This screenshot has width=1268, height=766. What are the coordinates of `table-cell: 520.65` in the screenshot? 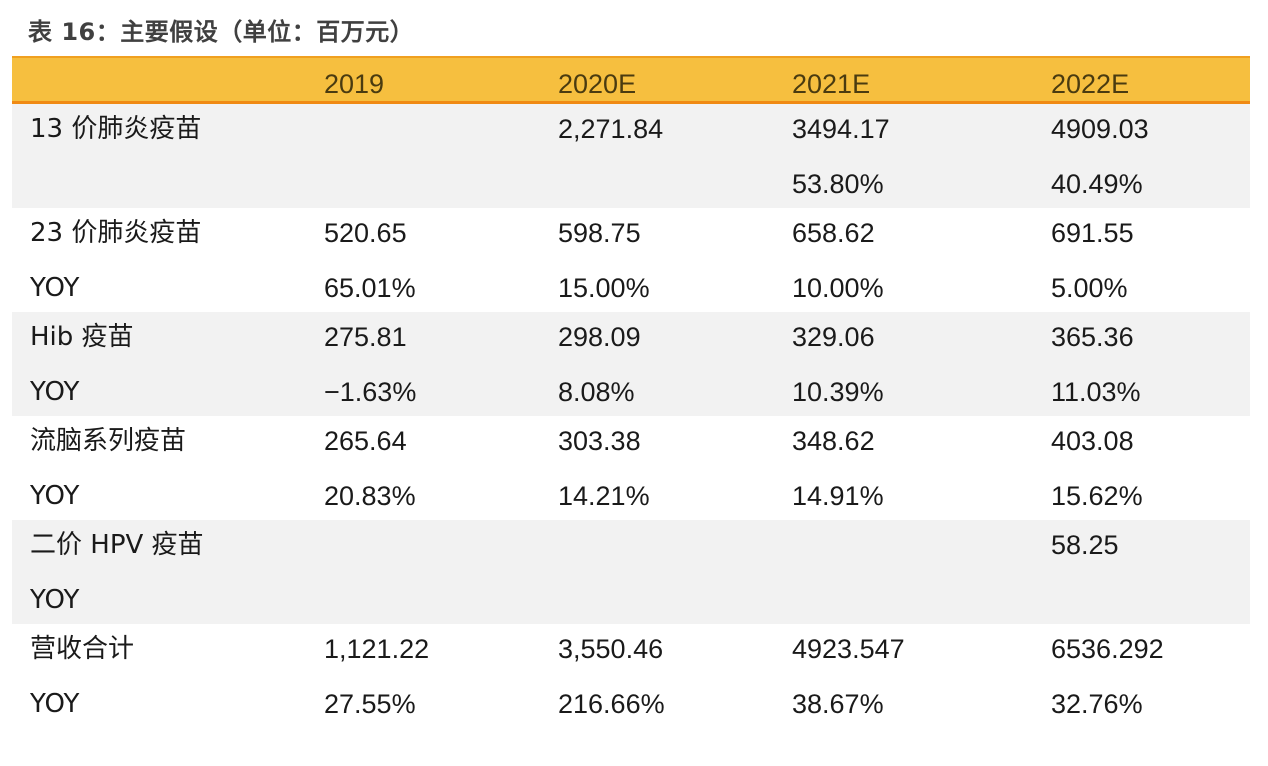 It's located at (365, 233).